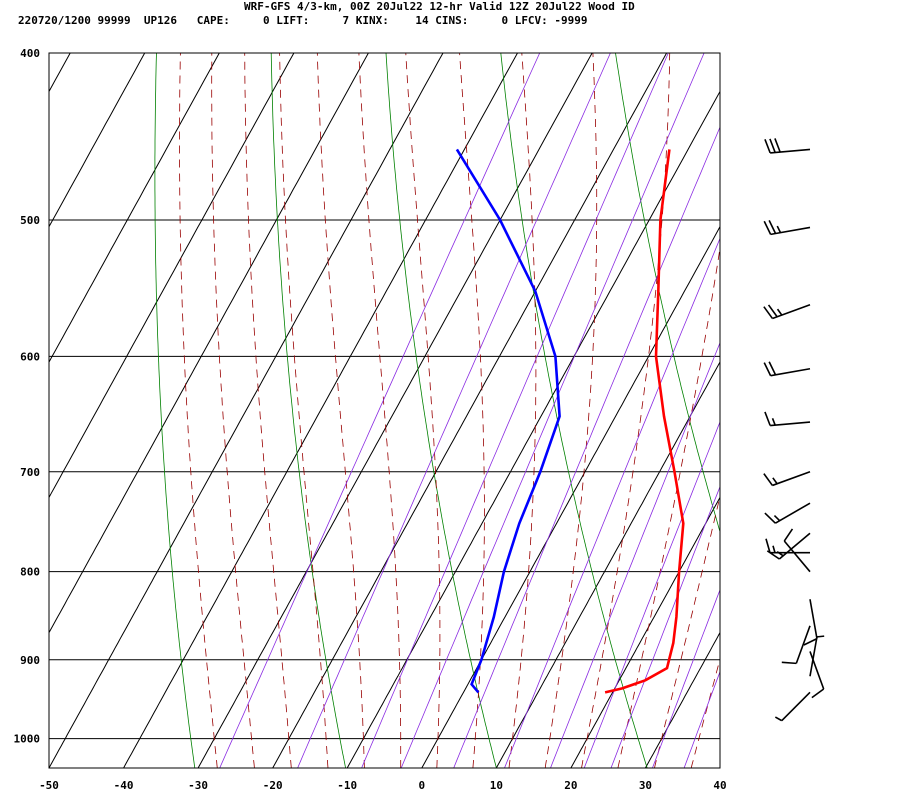 Image resolution: width=900 pixels, height=800 pixels. I want to click on temperature-tick-label: 20, so click(570, 785).